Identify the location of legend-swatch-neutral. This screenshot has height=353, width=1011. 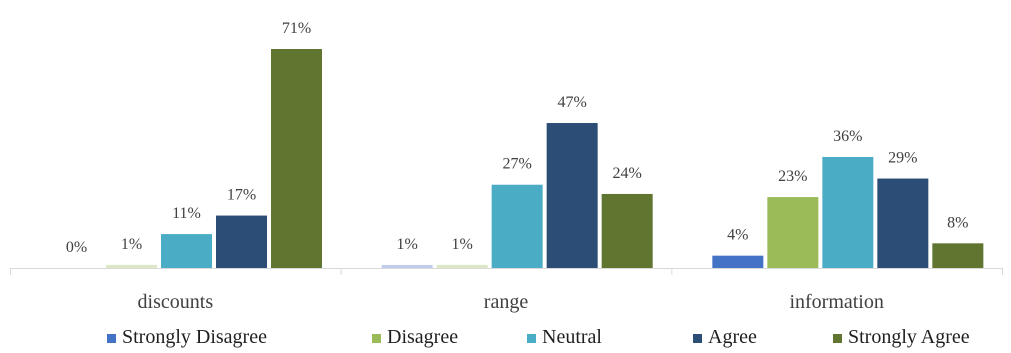
(531, 338).